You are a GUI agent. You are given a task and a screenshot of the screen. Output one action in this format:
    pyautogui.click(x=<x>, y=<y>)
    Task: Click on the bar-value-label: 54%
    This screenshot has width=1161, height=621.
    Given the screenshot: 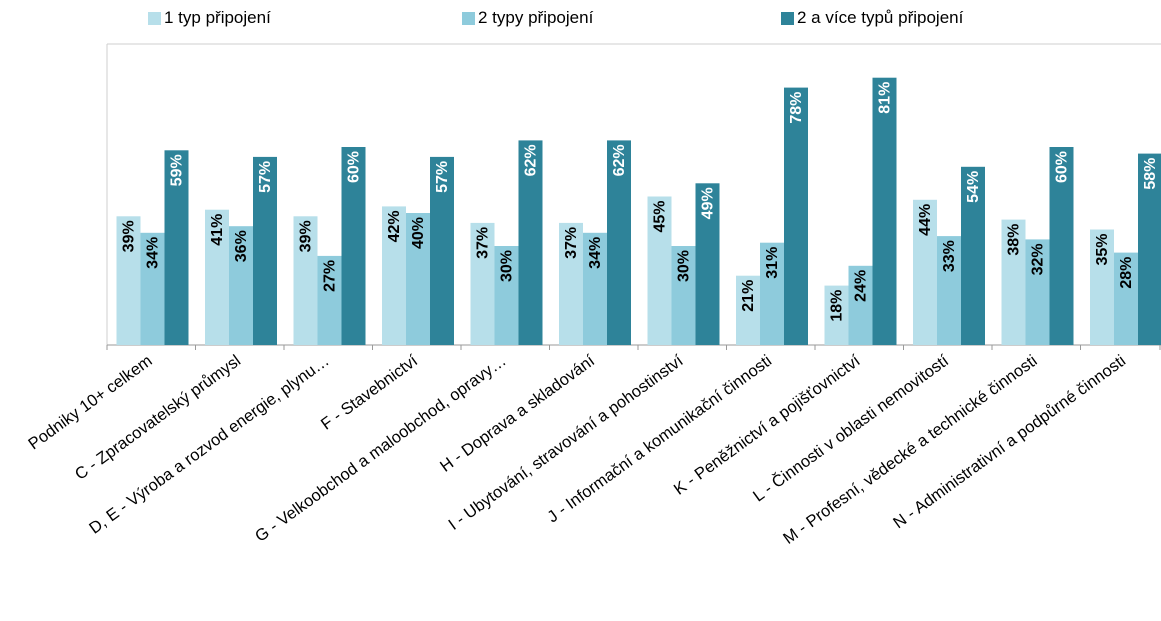 What is the action you would take?
    pyautogui.click(x=973, y=187)
    